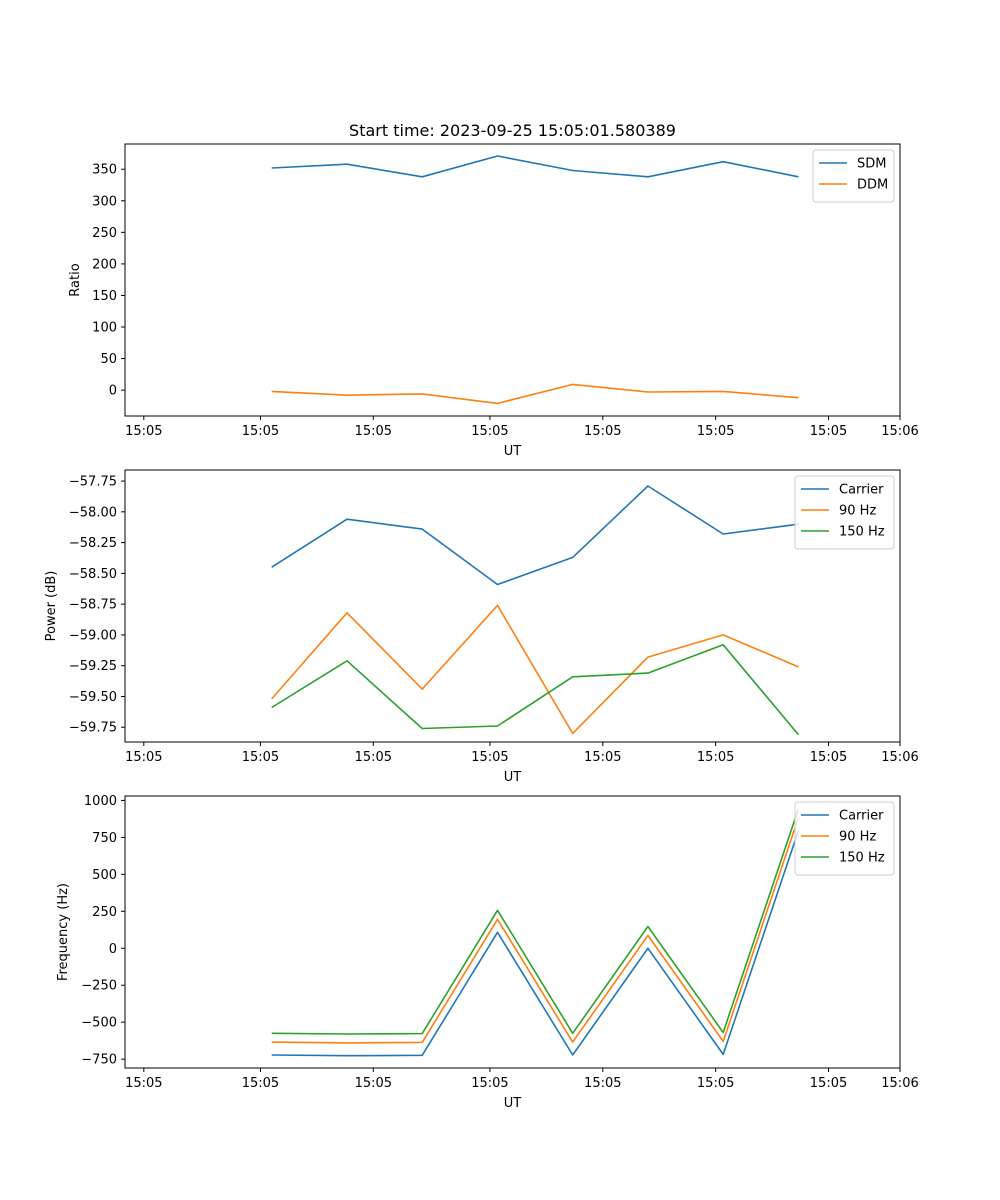 The width and height of the screenshot is (1000, 1200). What do you see at coordinates (99, 1060) in the screenshot?
I see `y-tick-label: −750` at bounding box center [99, 1060].